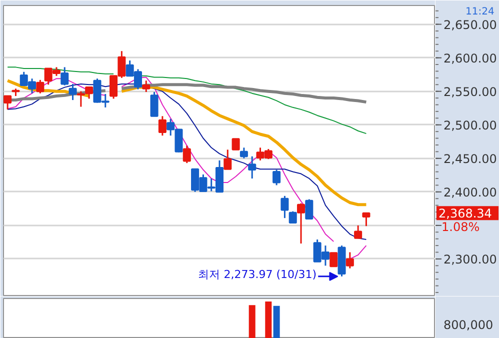 The image size is (499, 338). What do you see at coordinates (470, 91) in the screenshot?
I see `y-tick-label: 2,550.00` at bounding box center [470, 91].